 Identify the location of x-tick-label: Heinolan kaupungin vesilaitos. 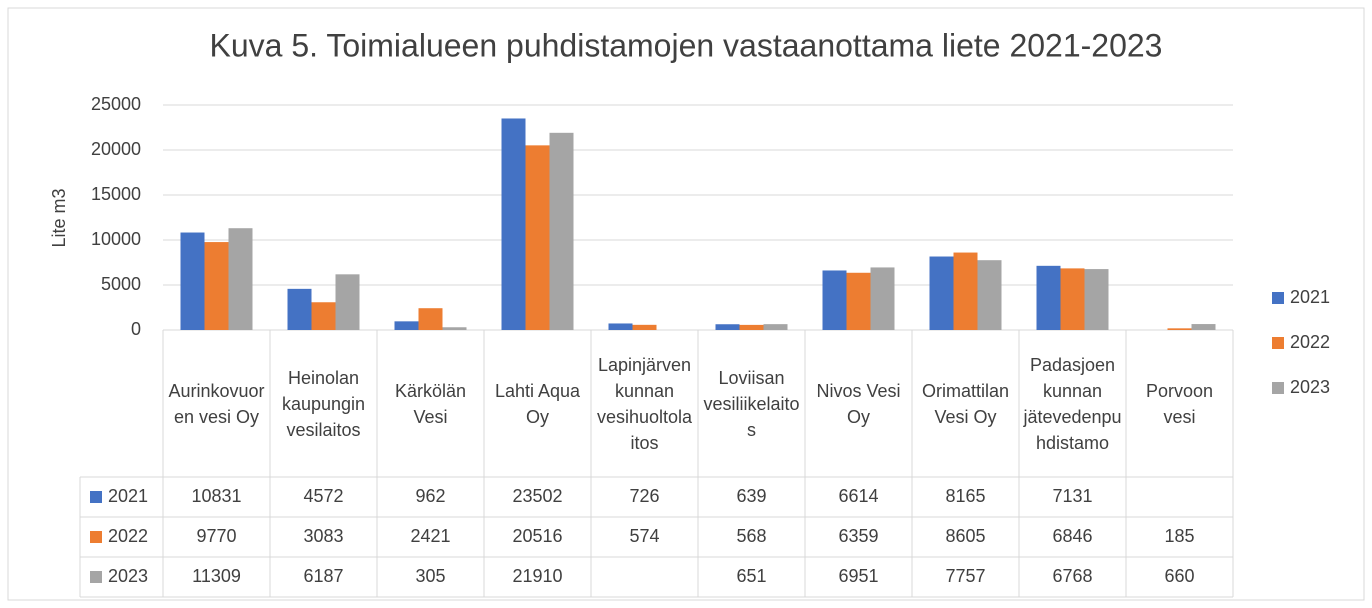
(323, 403).